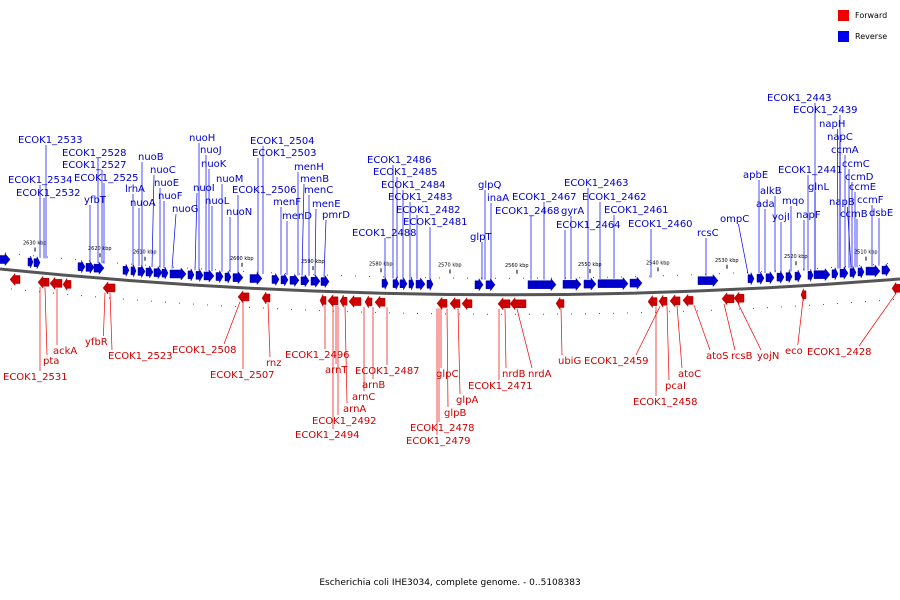 The height and width of the screenshot is (600, 900). Describe the element at coordinates (344, 421) in the screenshot. I see `forward-gene-label: ECOK1_2492` at that location.